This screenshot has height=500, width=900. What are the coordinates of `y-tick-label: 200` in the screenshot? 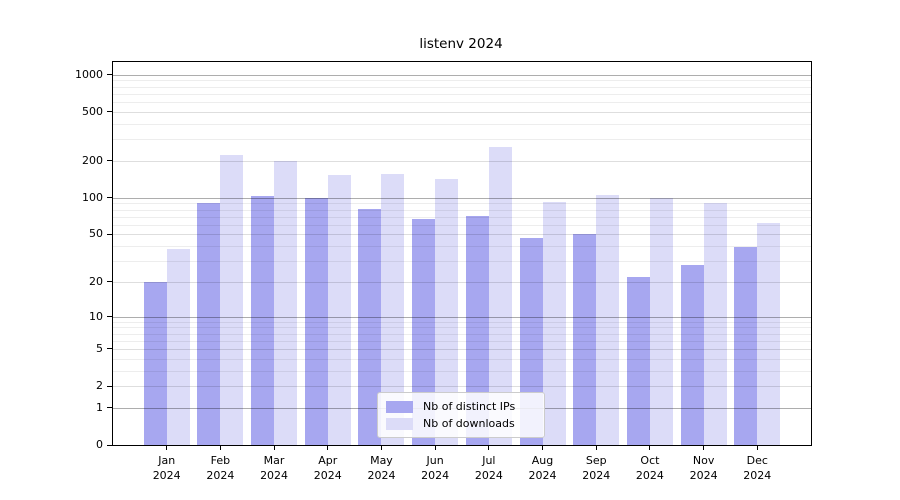 It's located at (92, 160).